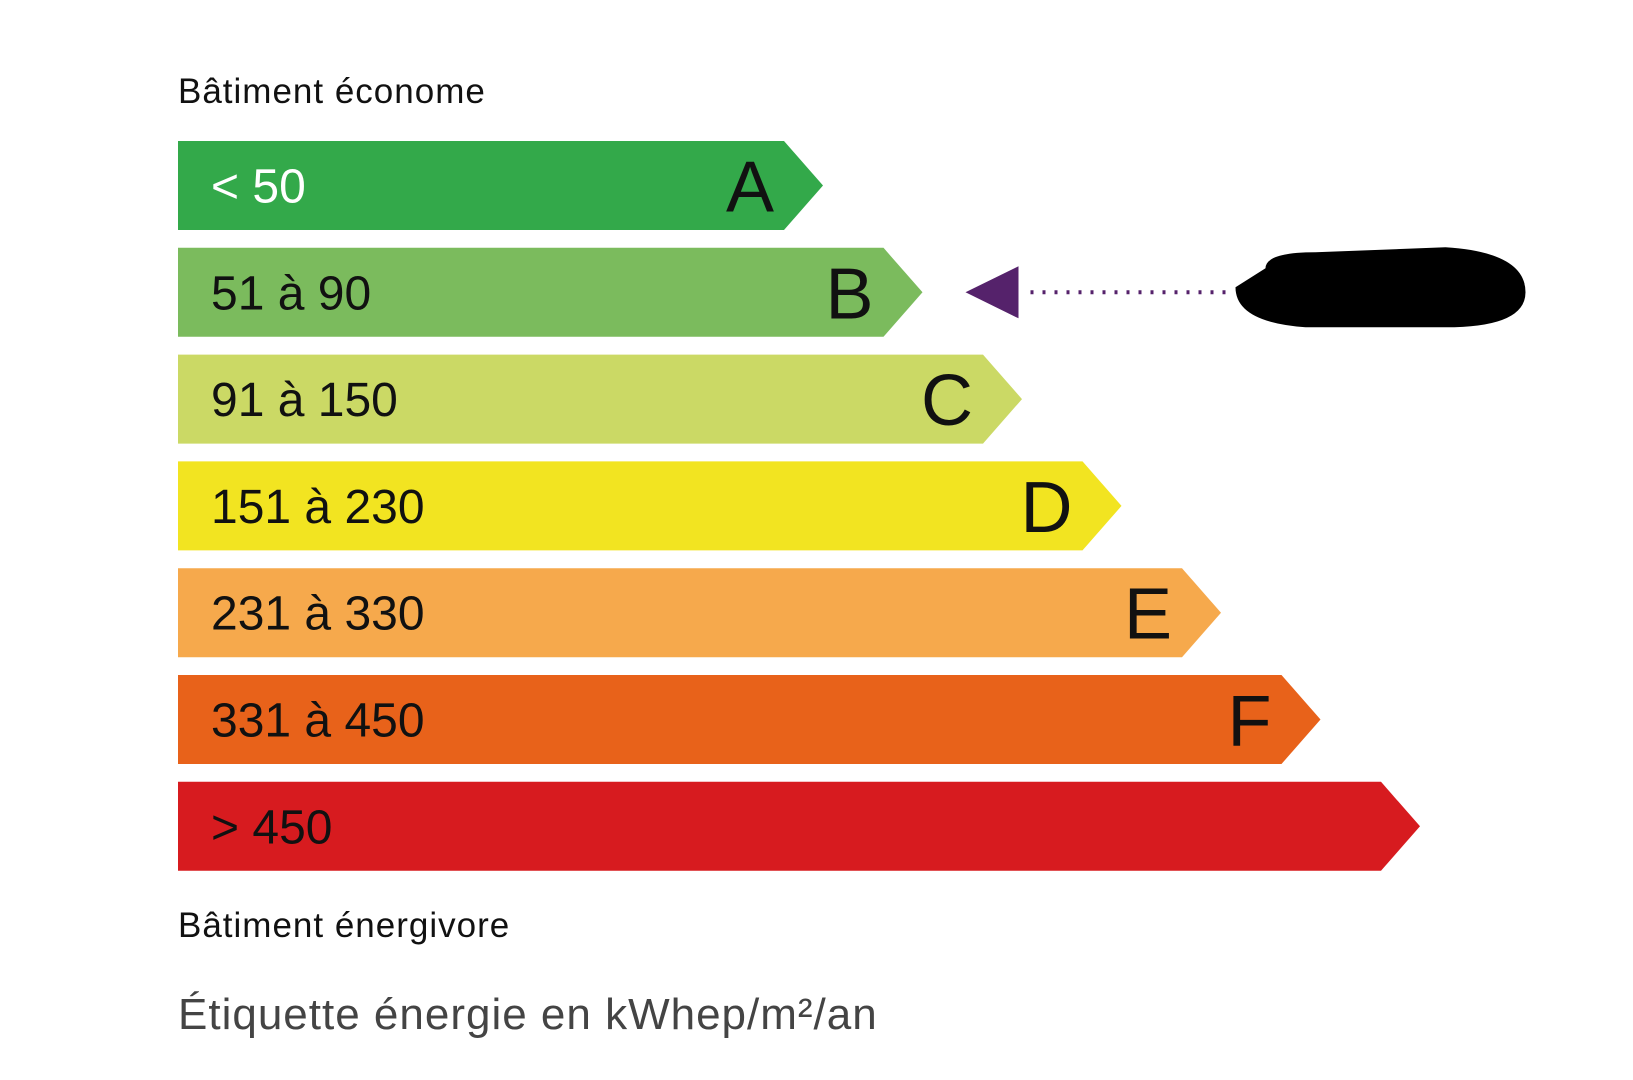 This screenshot has height=1080, width=1633. I want to click on range-label-B: 51 à 90, so click(291, 293).